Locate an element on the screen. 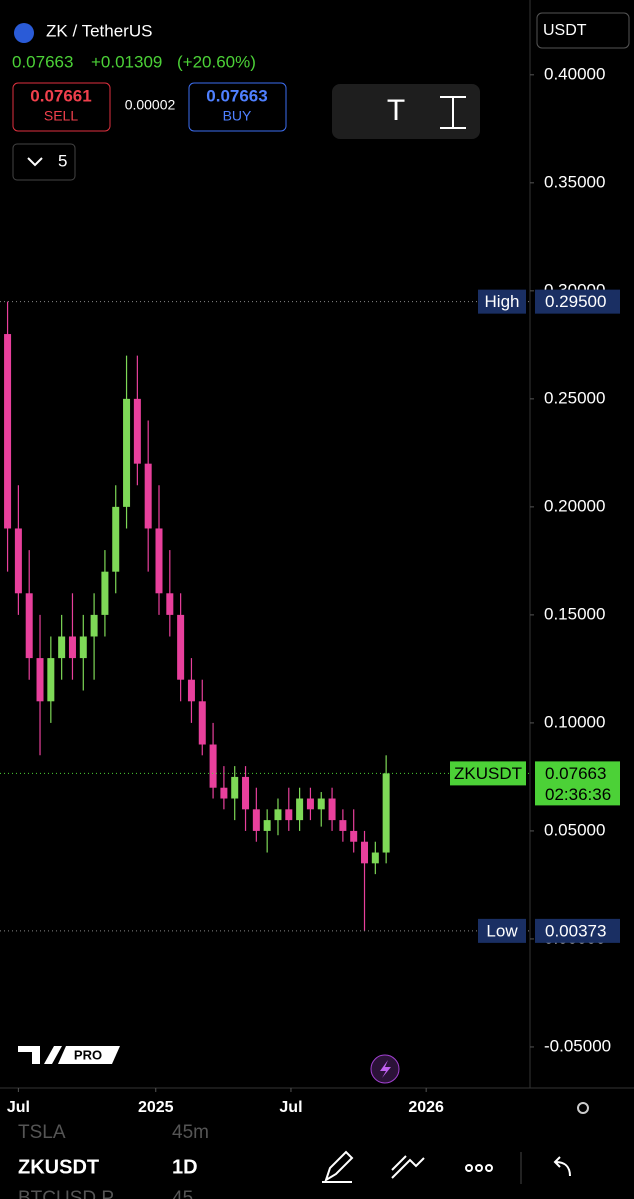 The width and height of the screenshot is (634, 1199). range-tool is located at coordinates (453, 112).